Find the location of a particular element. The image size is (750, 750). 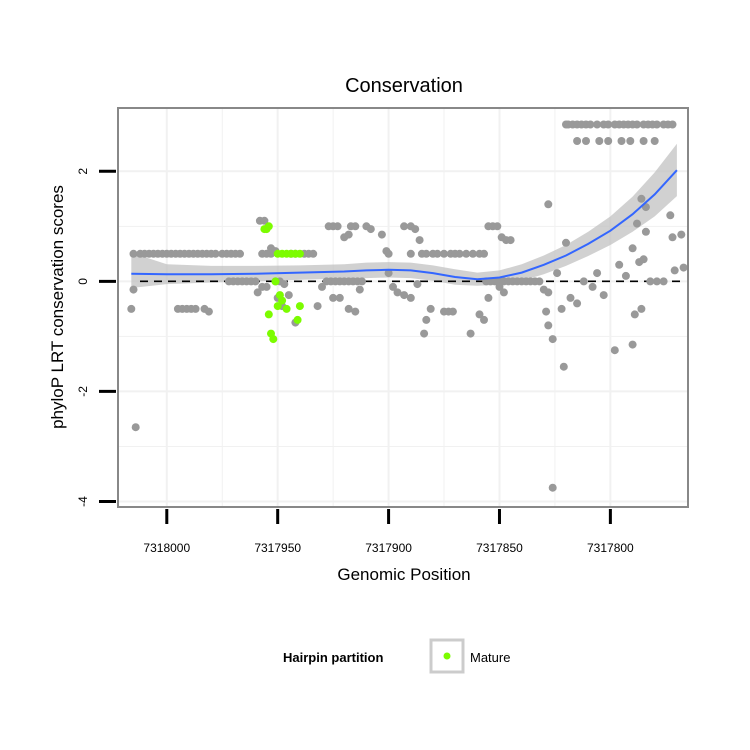

y-tick-label-1: -2 is located at coordinates (83, 391).